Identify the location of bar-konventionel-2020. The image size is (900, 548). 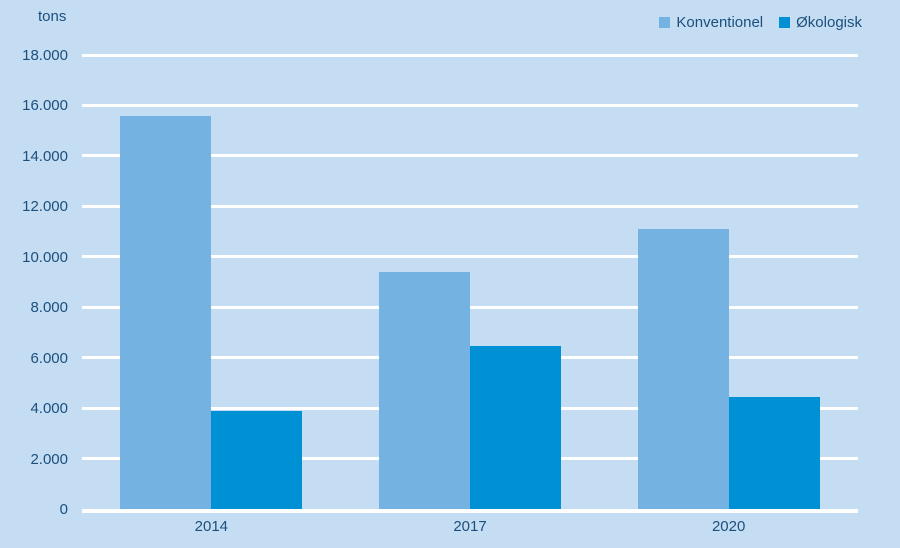
(683, 369).